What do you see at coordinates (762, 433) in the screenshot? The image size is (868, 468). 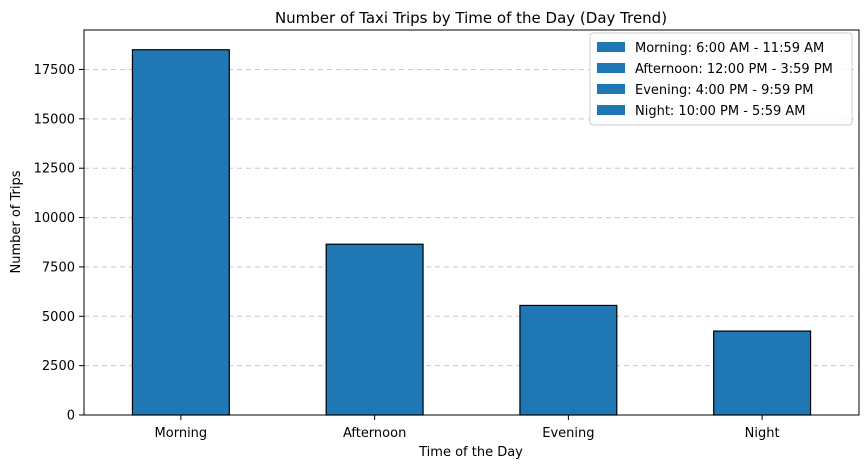 I see `x-tick-label: Night` at bounding box center [762, 433].